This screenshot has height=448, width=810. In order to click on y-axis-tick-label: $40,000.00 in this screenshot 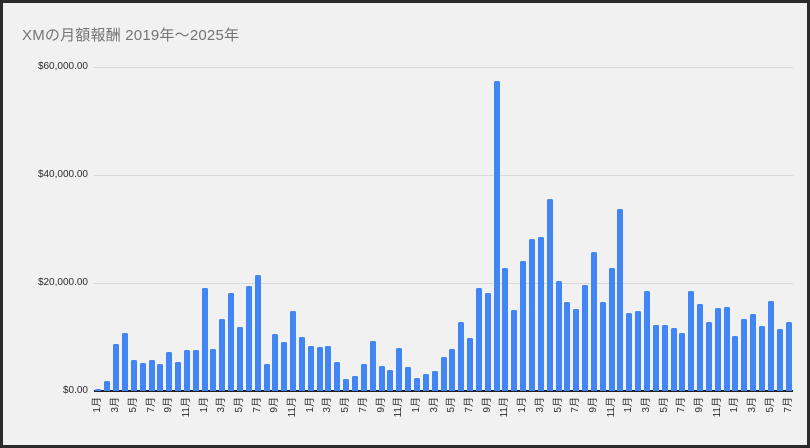, I will do `click(62, 174)`.